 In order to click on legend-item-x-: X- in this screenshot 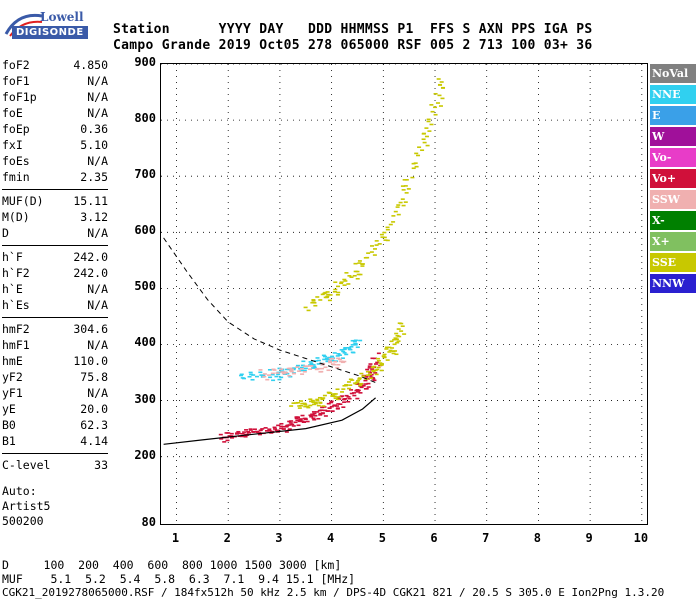, I will do `click(673, 220)`.